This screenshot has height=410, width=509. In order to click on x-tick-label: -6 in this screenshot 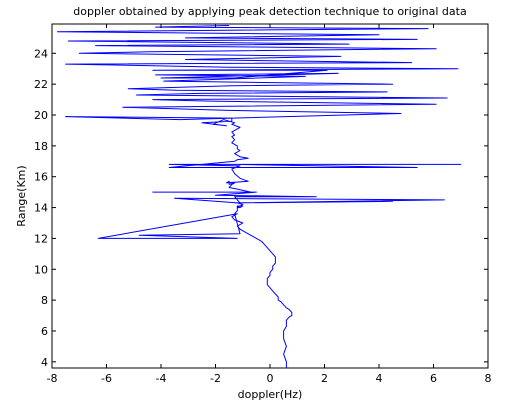, I will do `click(106, 378)`.